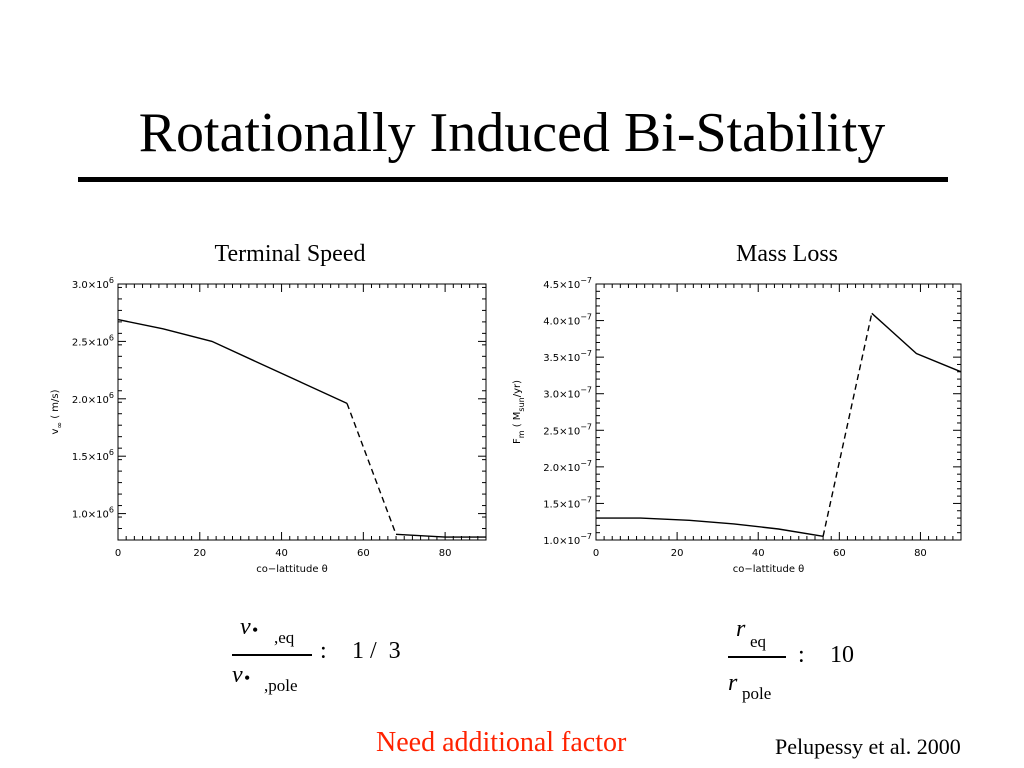 The width and height of the screenshot is (1024, 768). Describe the element at coordinates (512, 133) in the screenshot. I see `slide-title: Rotationally Induced Bi-Stability` at that location.